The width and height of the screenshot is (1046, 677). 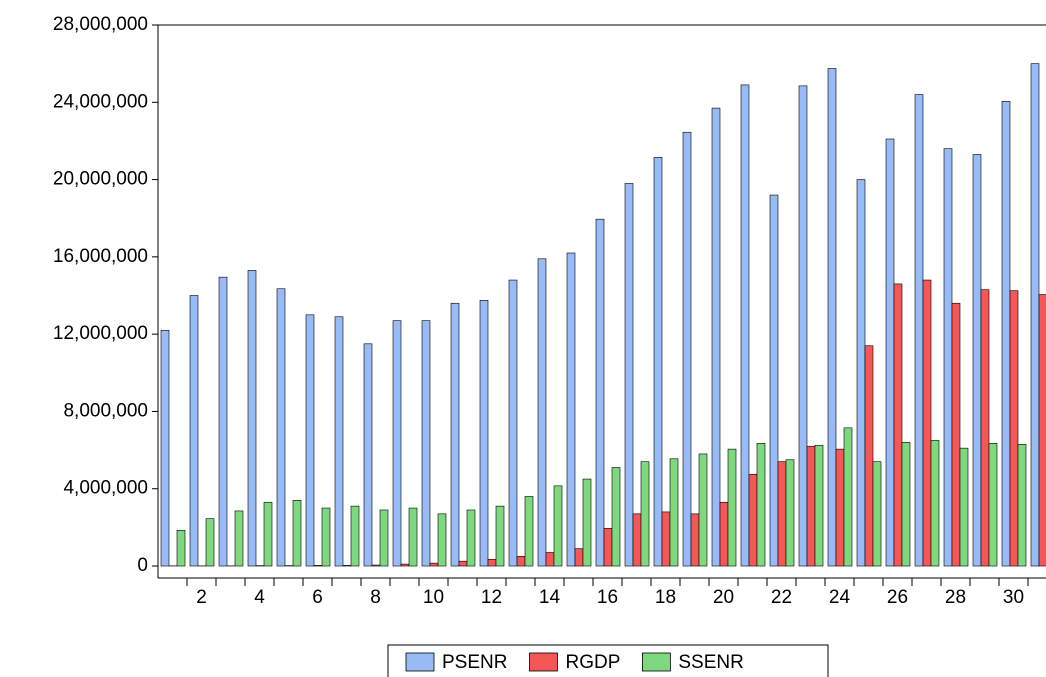 I want to click on y-tick-label: 0, so click(x=142, y=565).